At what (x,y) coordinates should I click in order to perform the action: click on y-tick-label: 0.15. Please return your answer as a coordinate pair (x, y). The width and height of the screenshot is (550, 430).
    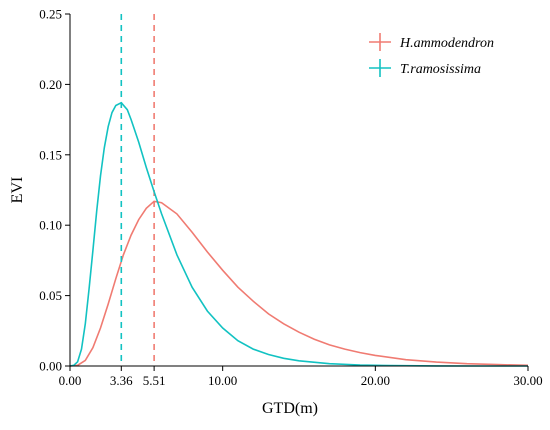
    Looking at the image, I should click on (50, 154).